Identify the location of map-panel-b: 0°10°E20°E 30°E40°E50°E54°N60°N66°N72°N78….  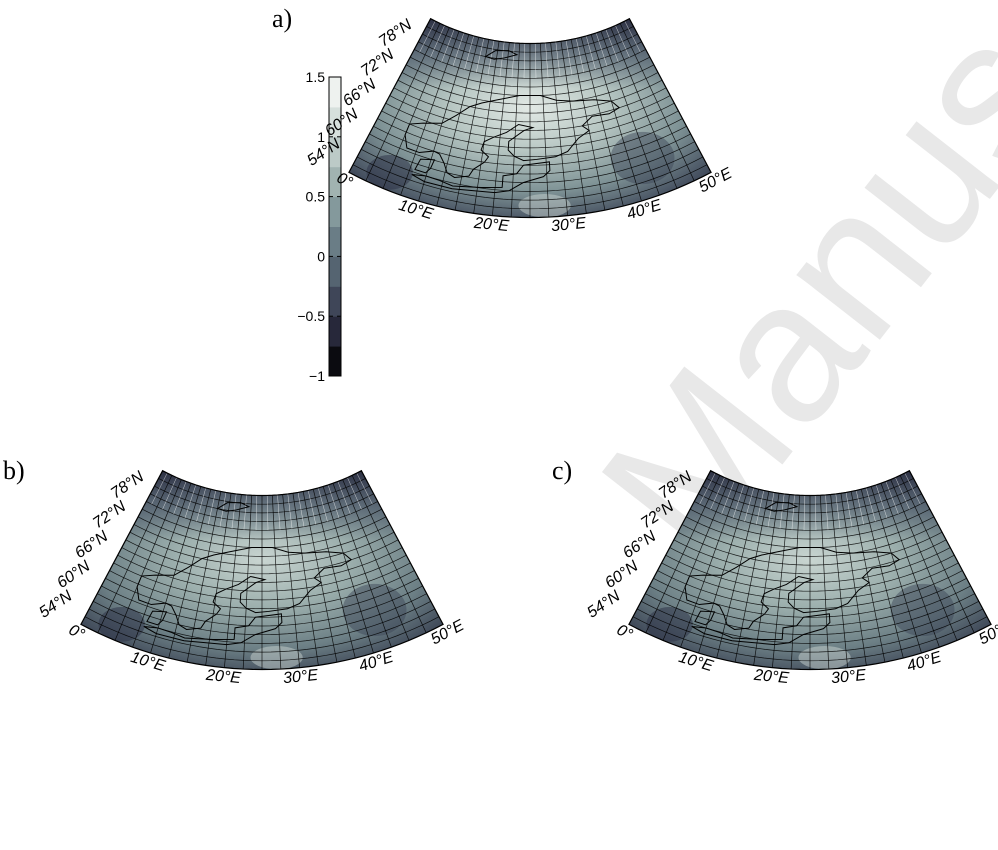
(251, 577).